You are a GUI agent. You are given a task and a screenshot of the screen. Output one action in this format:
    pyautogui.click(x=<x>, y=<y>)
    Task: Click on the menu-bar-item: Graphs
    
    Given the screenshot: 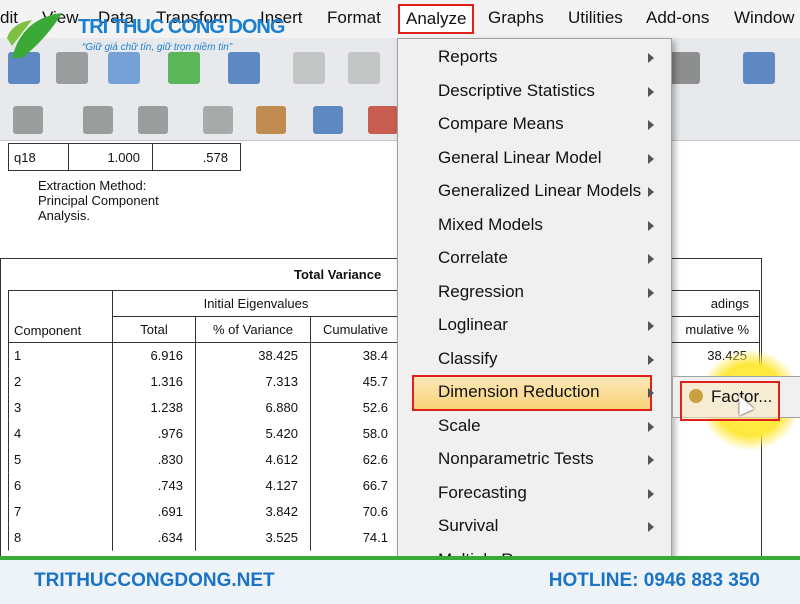 What is the action you would take?
    pyautogui.click(x=516, y=17)
    